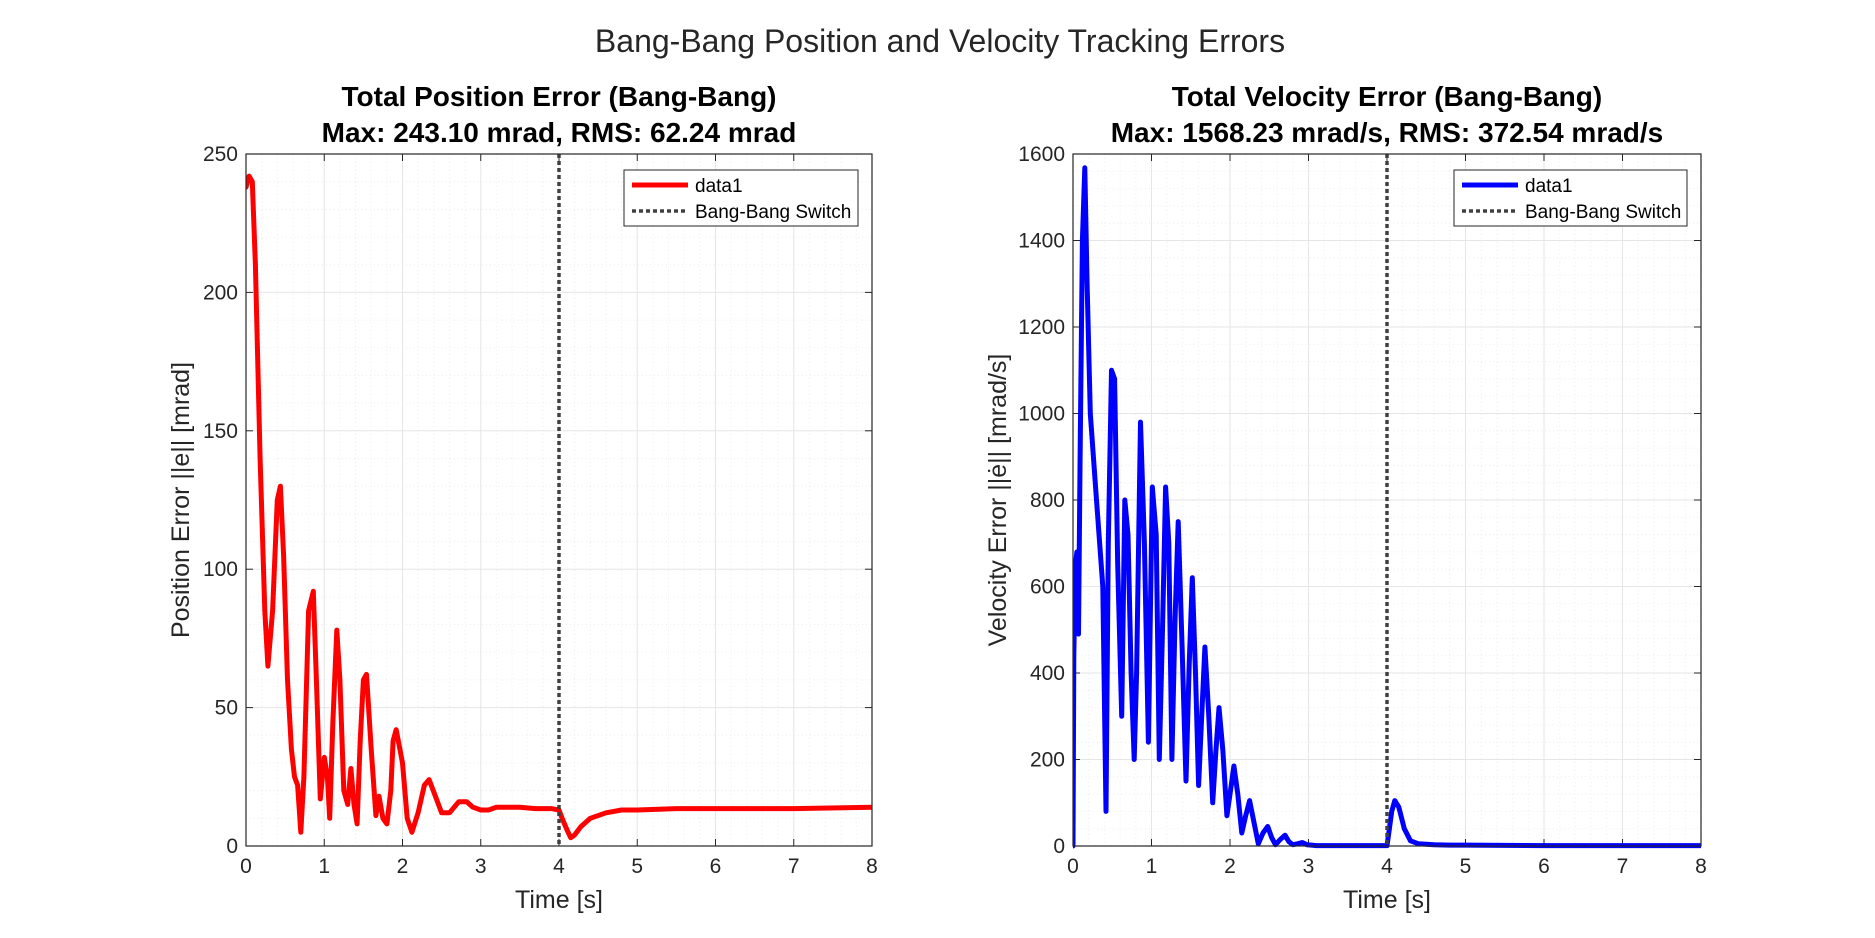 The height and width of the screenshot is (938, 1875). Describe the element at coordinates (1047, 587) in the screenshot. I see `y-tick-label: 600` at that location.